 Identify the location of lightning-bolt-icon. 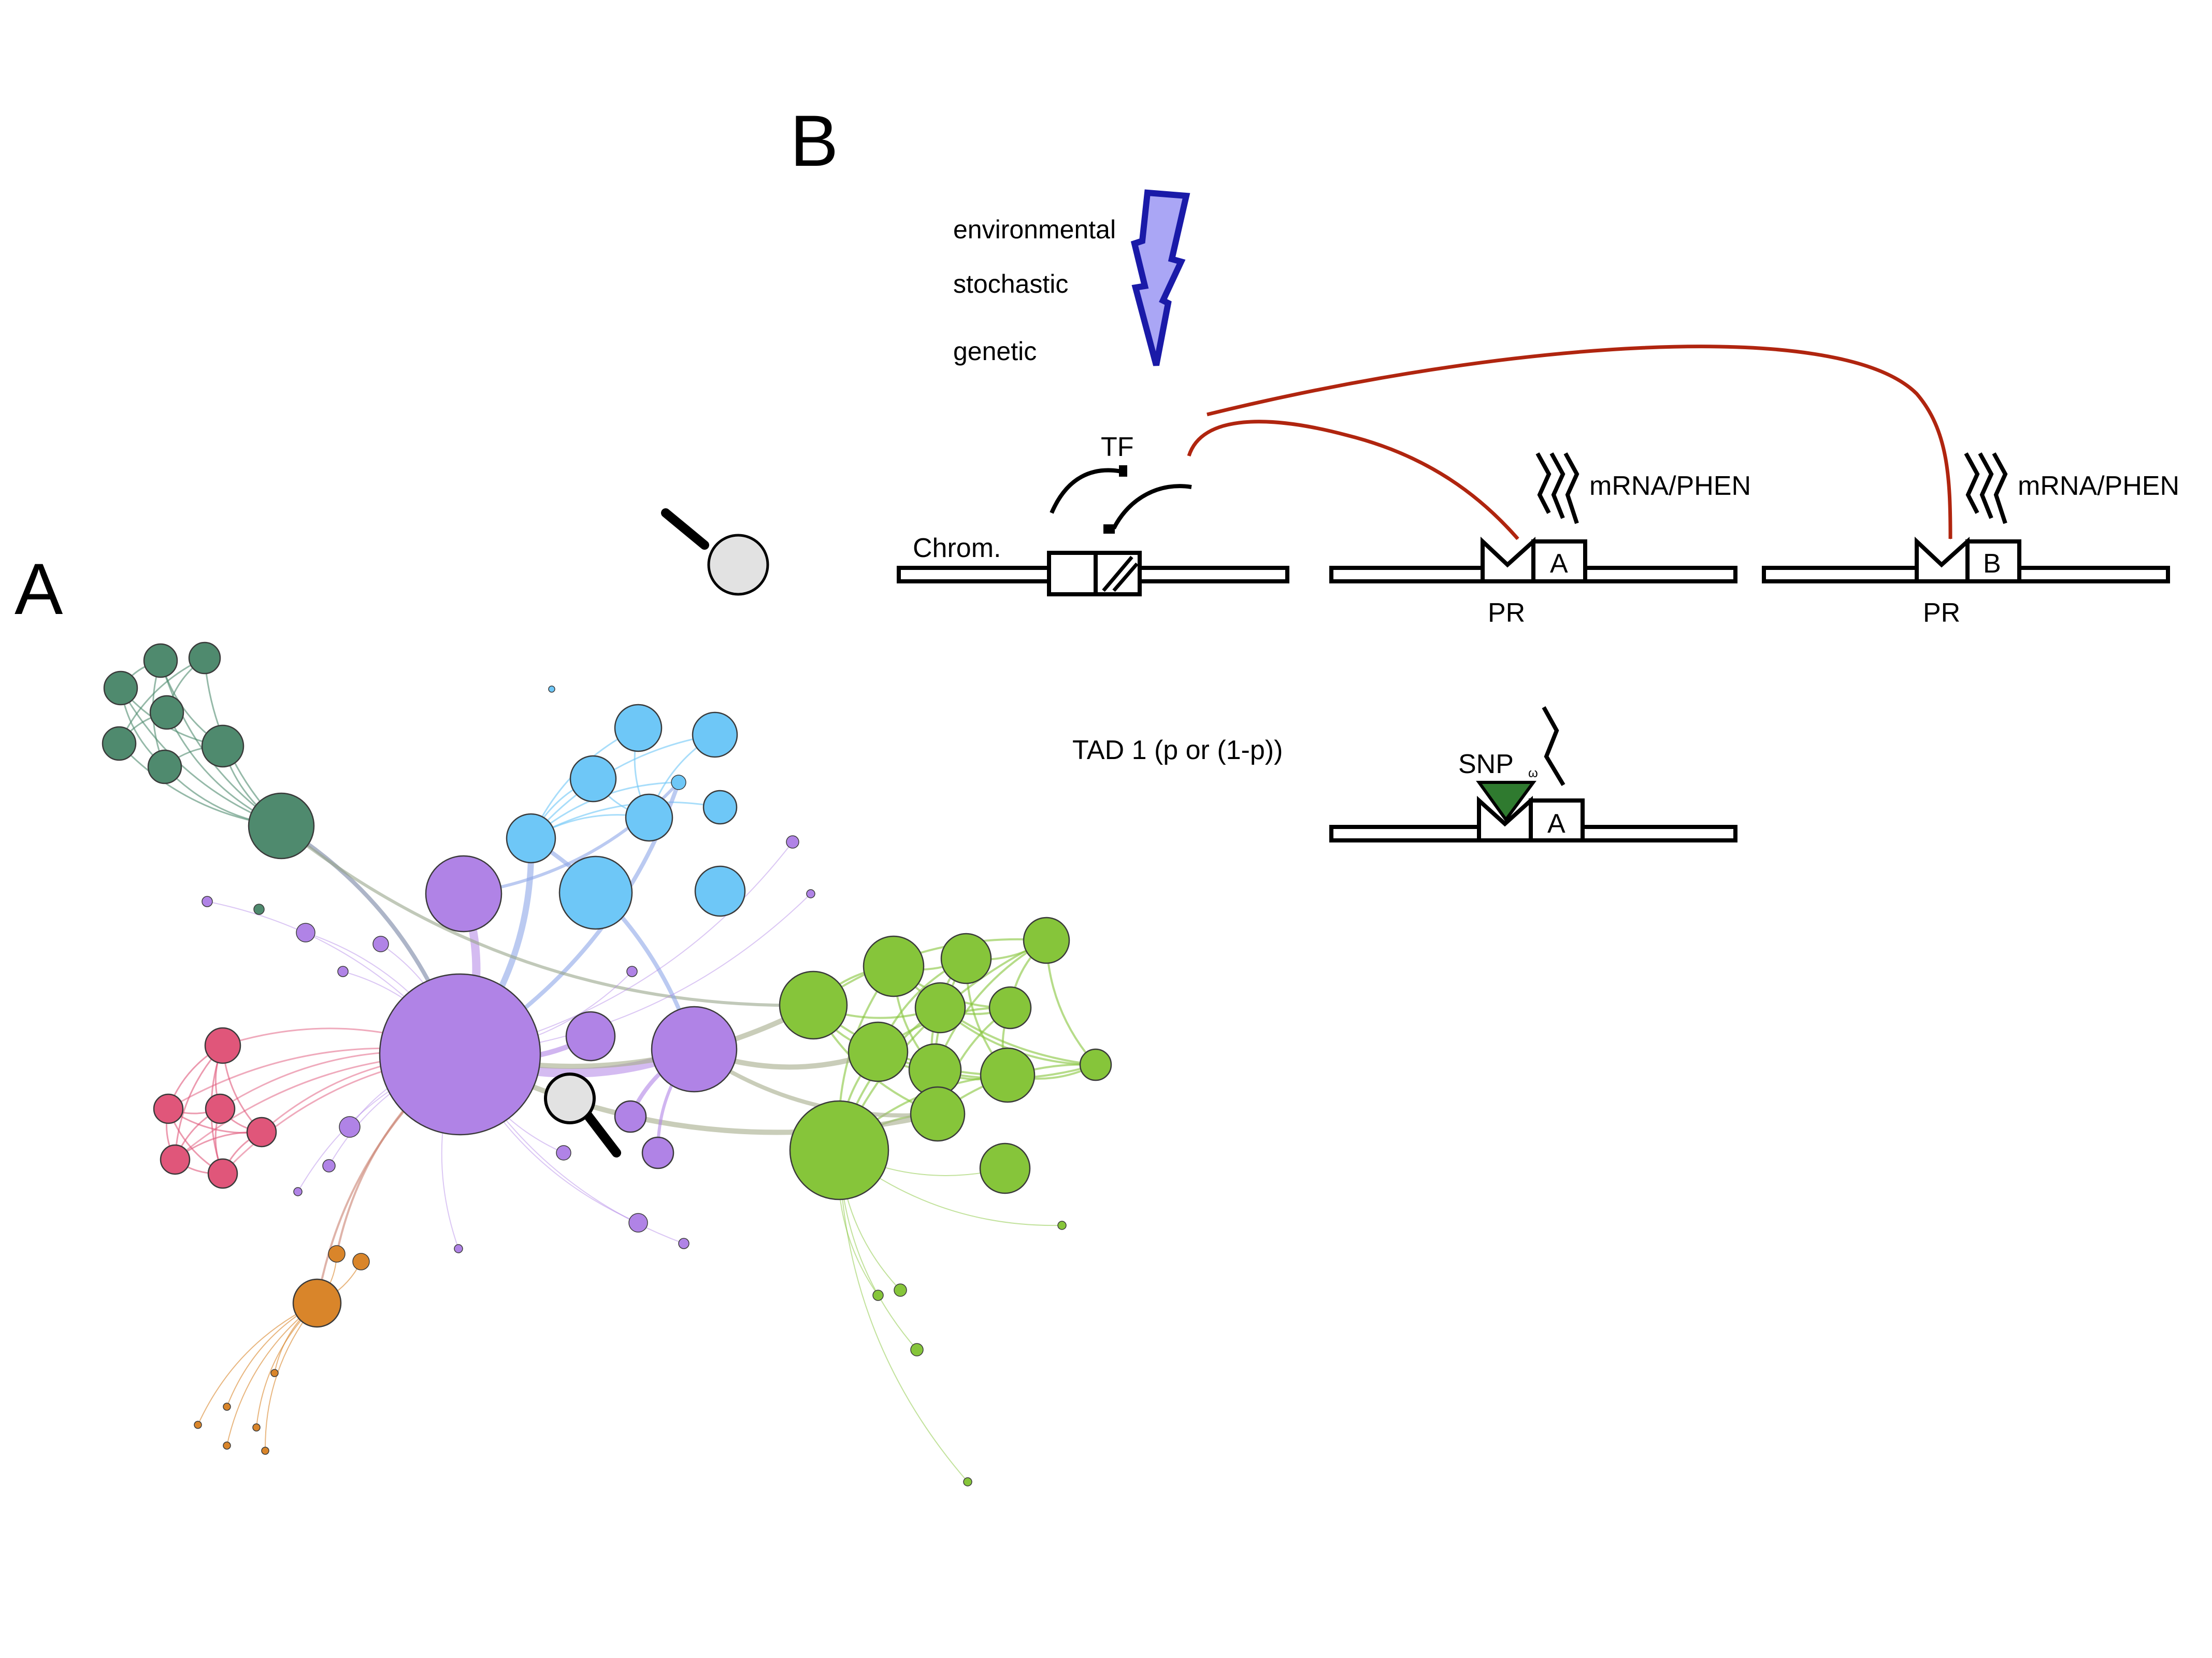
(1160, 277).